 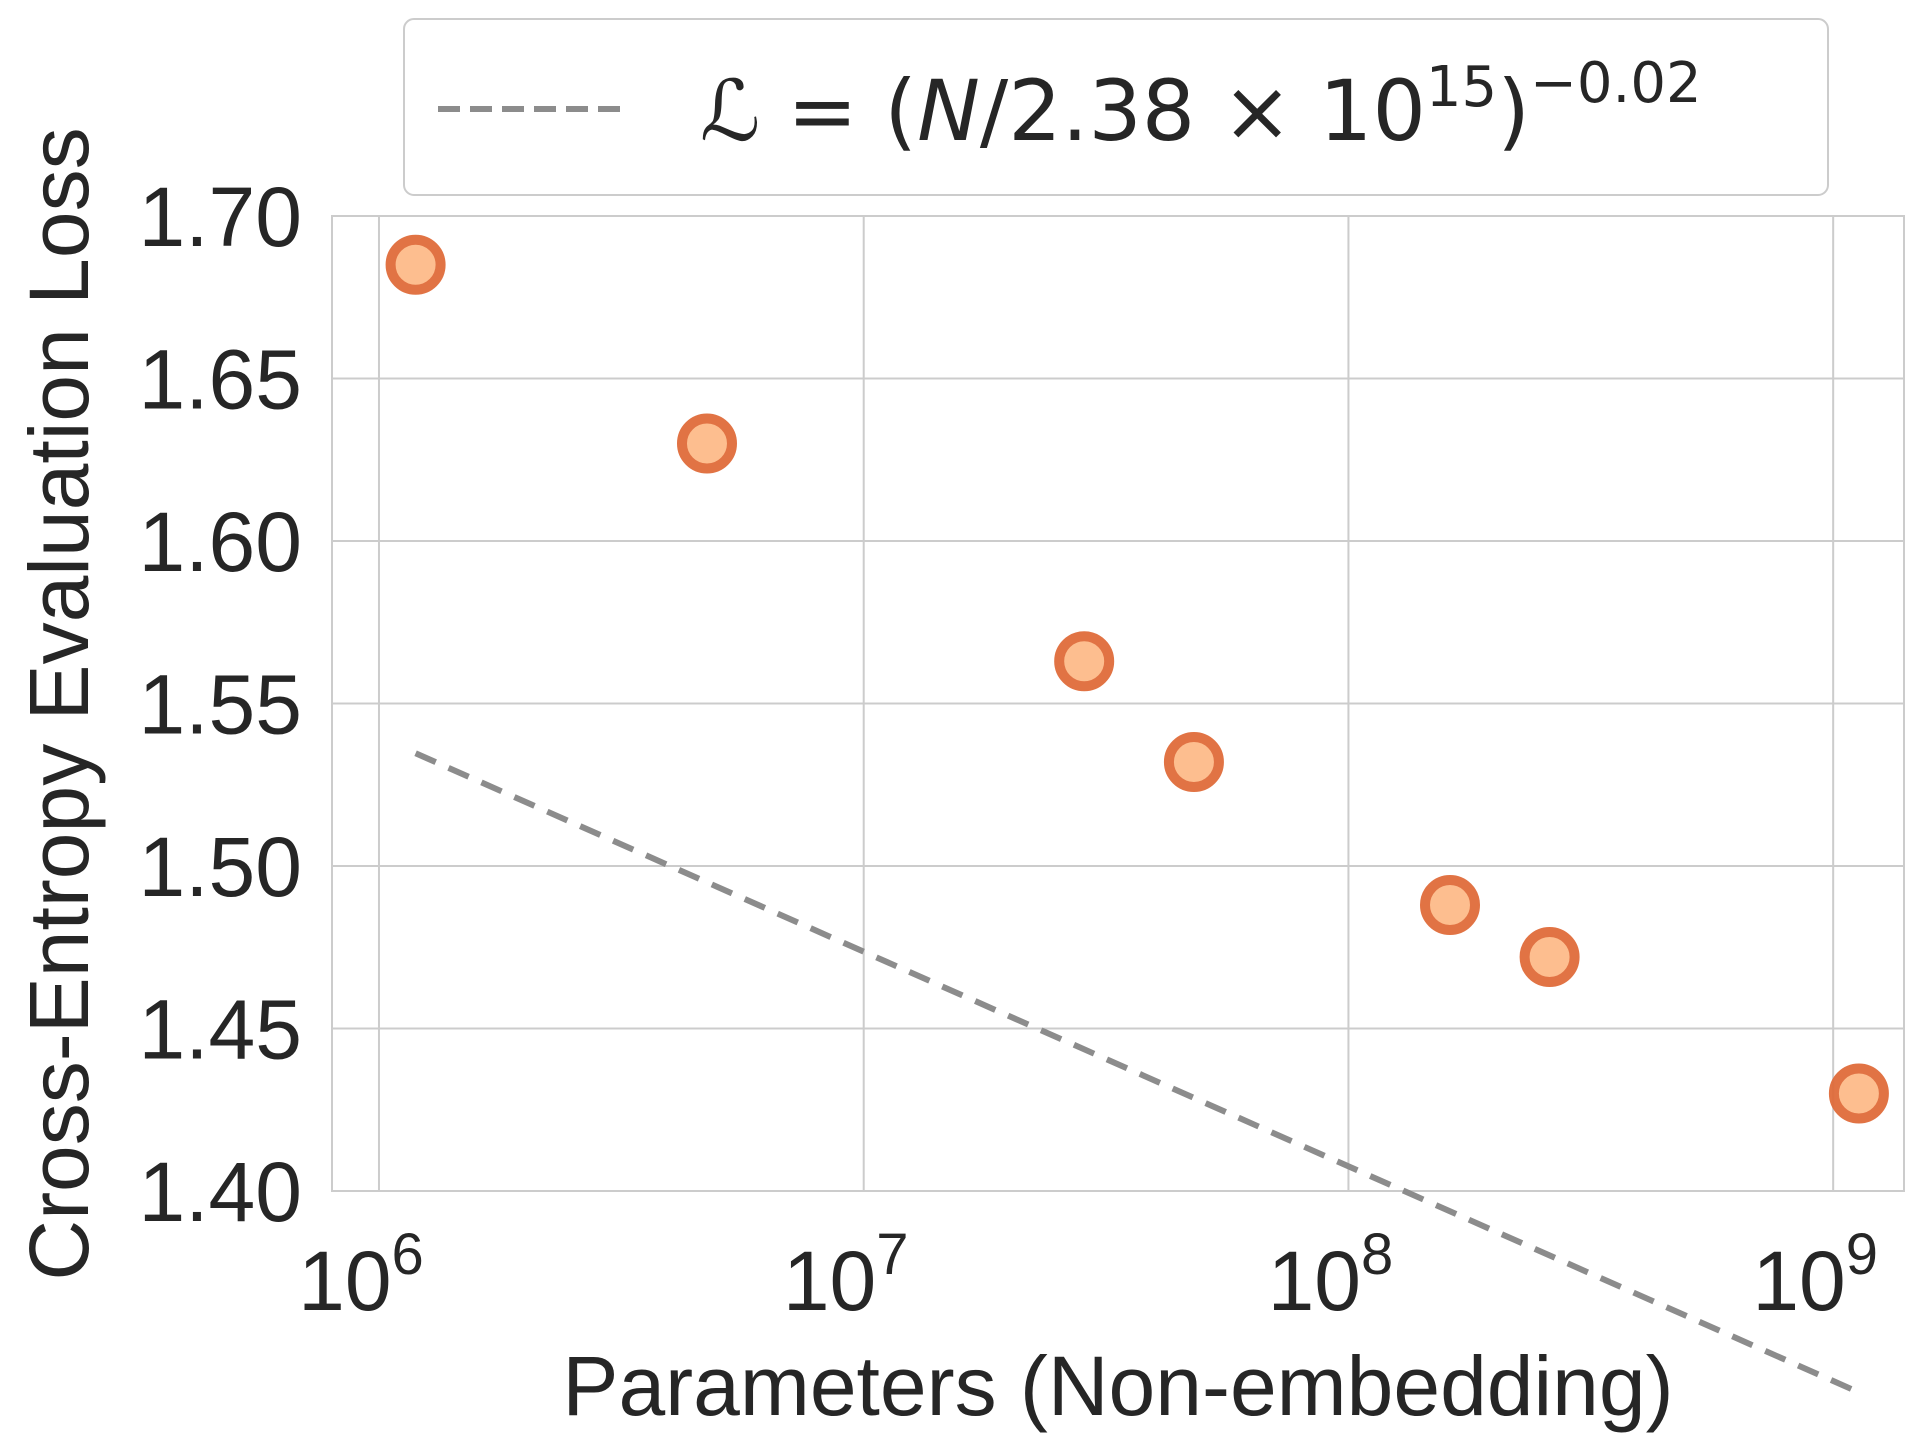 I want to click on legend-box, so click(x=1116, y=107).